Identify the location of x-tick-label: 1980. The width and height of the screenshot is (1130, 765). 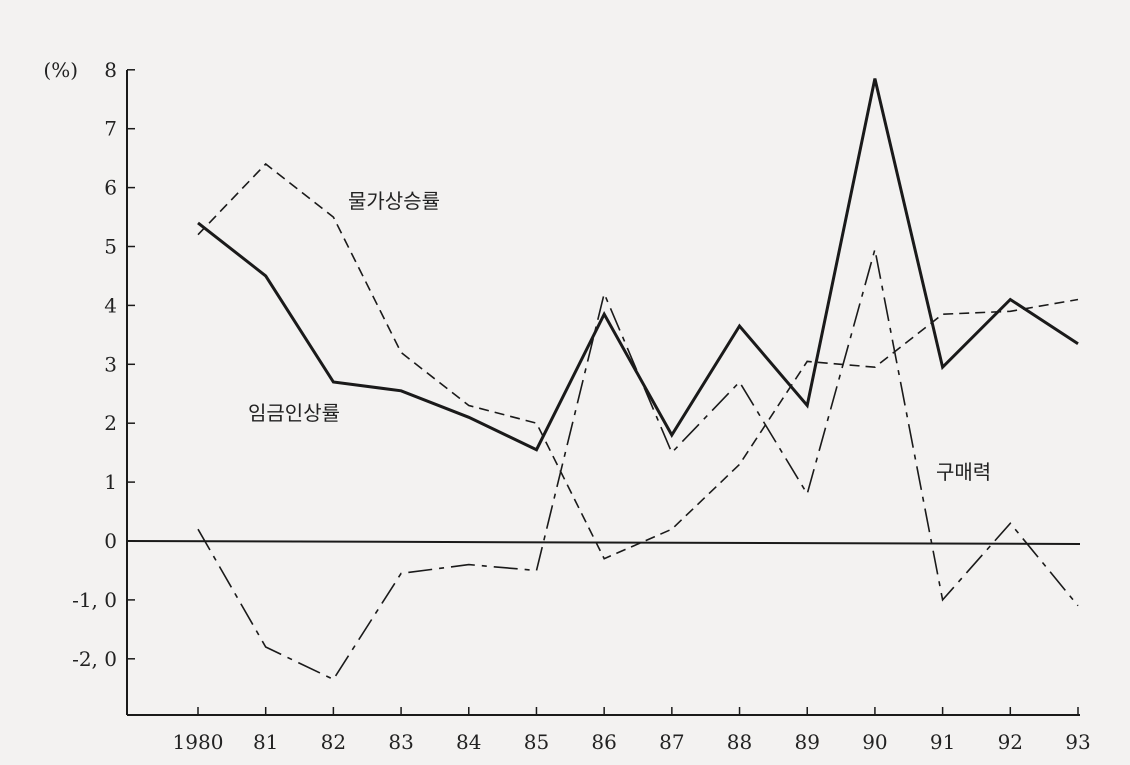
(198, 742).